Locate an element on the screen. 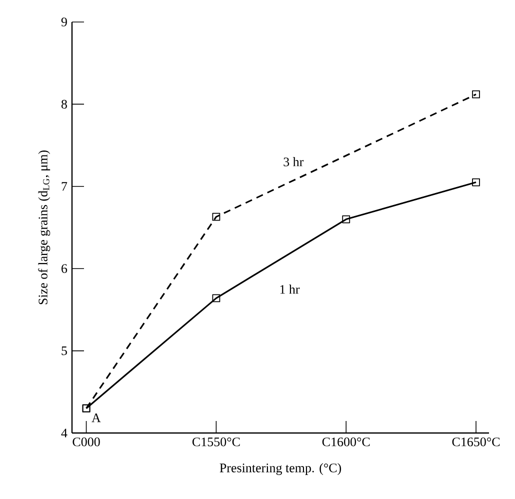 The image size is (515, 499). x-tick-label: C1650°C is located at coordinates (476, 442).